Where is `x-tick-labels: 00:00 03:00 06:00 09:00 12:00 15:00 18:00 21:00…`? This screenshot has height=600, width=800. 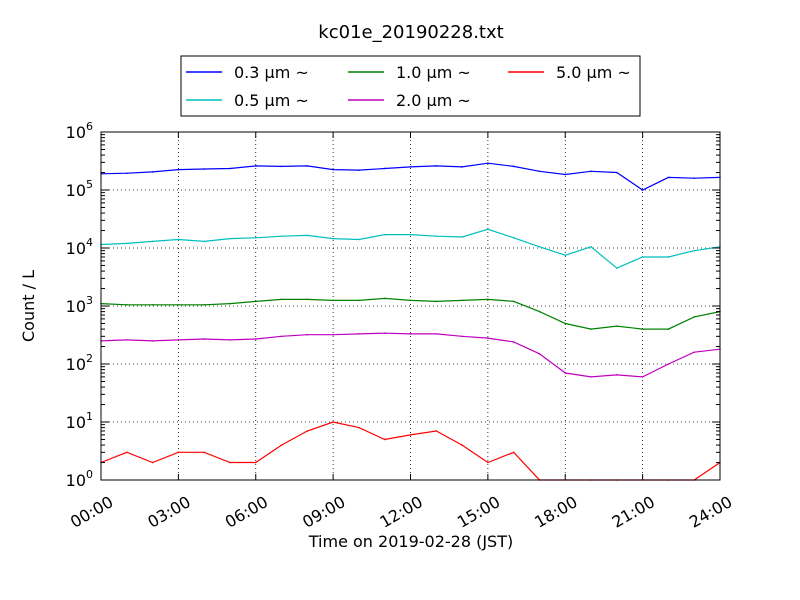 x-tick-labels: 00:00 03:00 06:00 09:00 12:00 15:00 18:00 21:00… is located at coordinates (401, 512).